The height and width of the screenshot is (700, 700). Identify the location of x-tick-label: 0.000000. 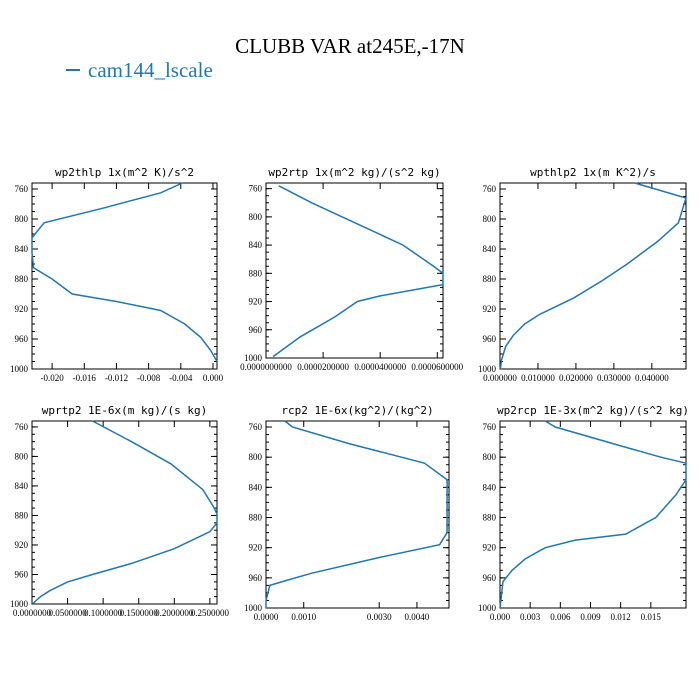
(500, 378).